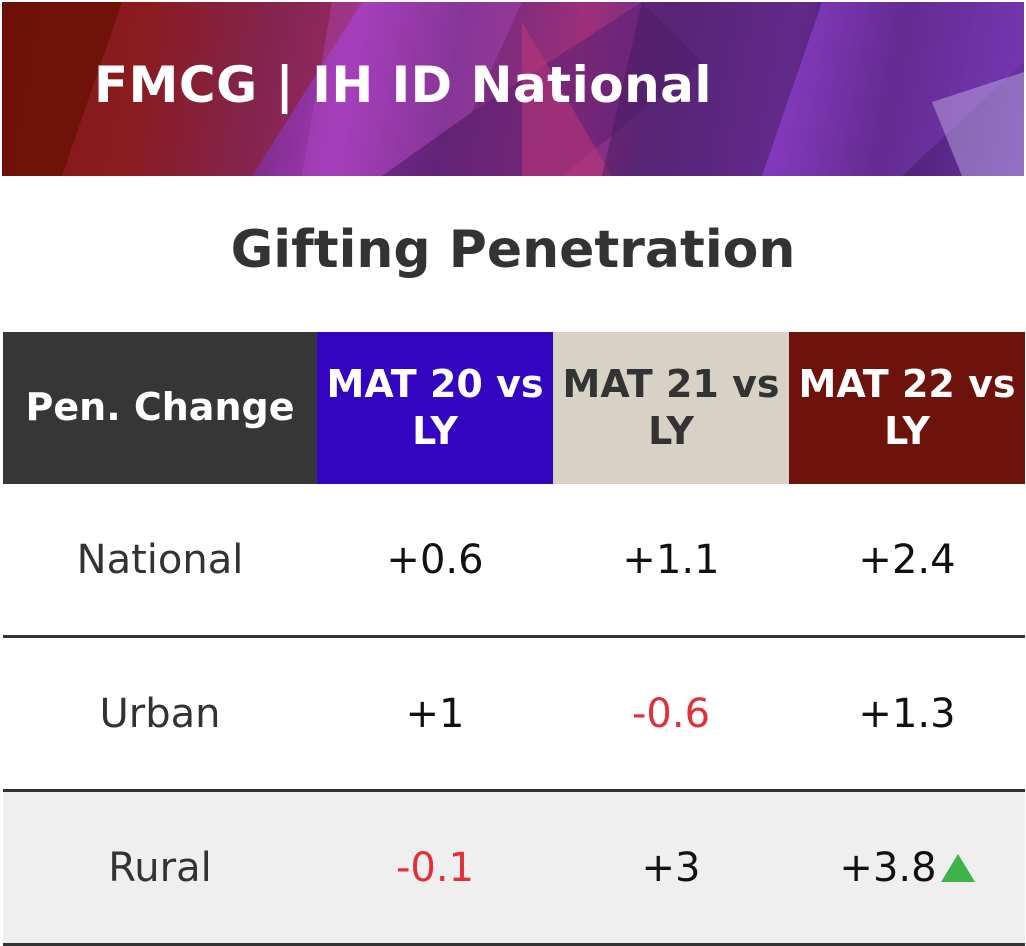 The image size is (1026, 946). I want to click on cell-value: +1.3, so click(907, 713).